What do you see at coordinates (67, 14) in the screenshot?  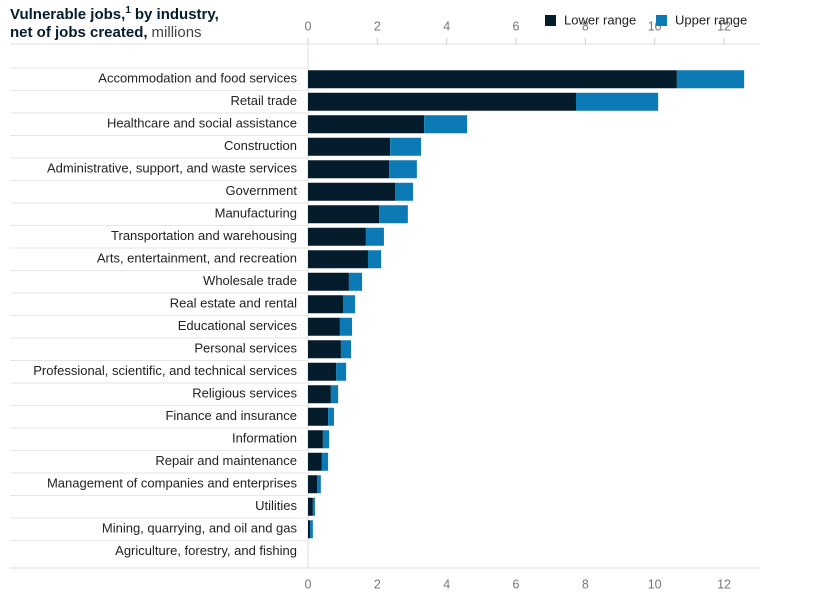 I see `title-text: Vulnerable jobs,` at bounding box center [67, 14].